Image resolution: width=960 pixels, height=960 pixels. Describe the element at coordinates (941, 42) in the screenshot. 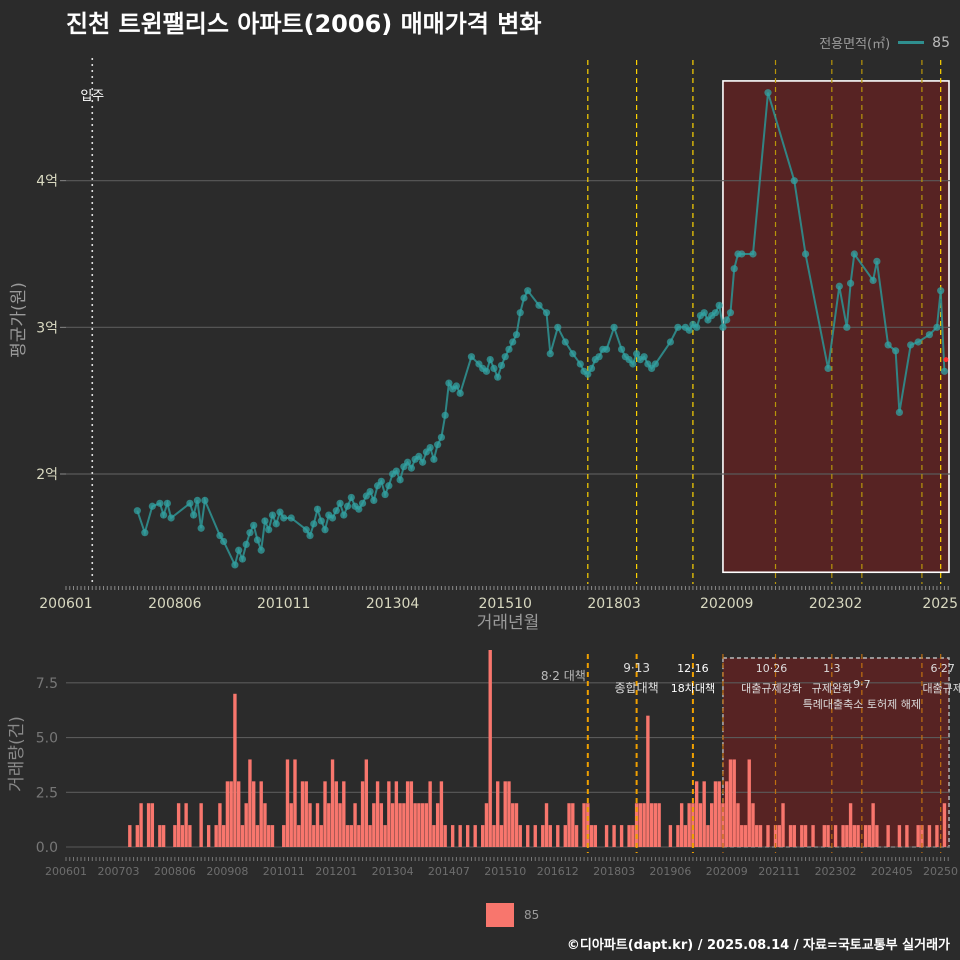

I see `legend-series-label: 85` at that location.